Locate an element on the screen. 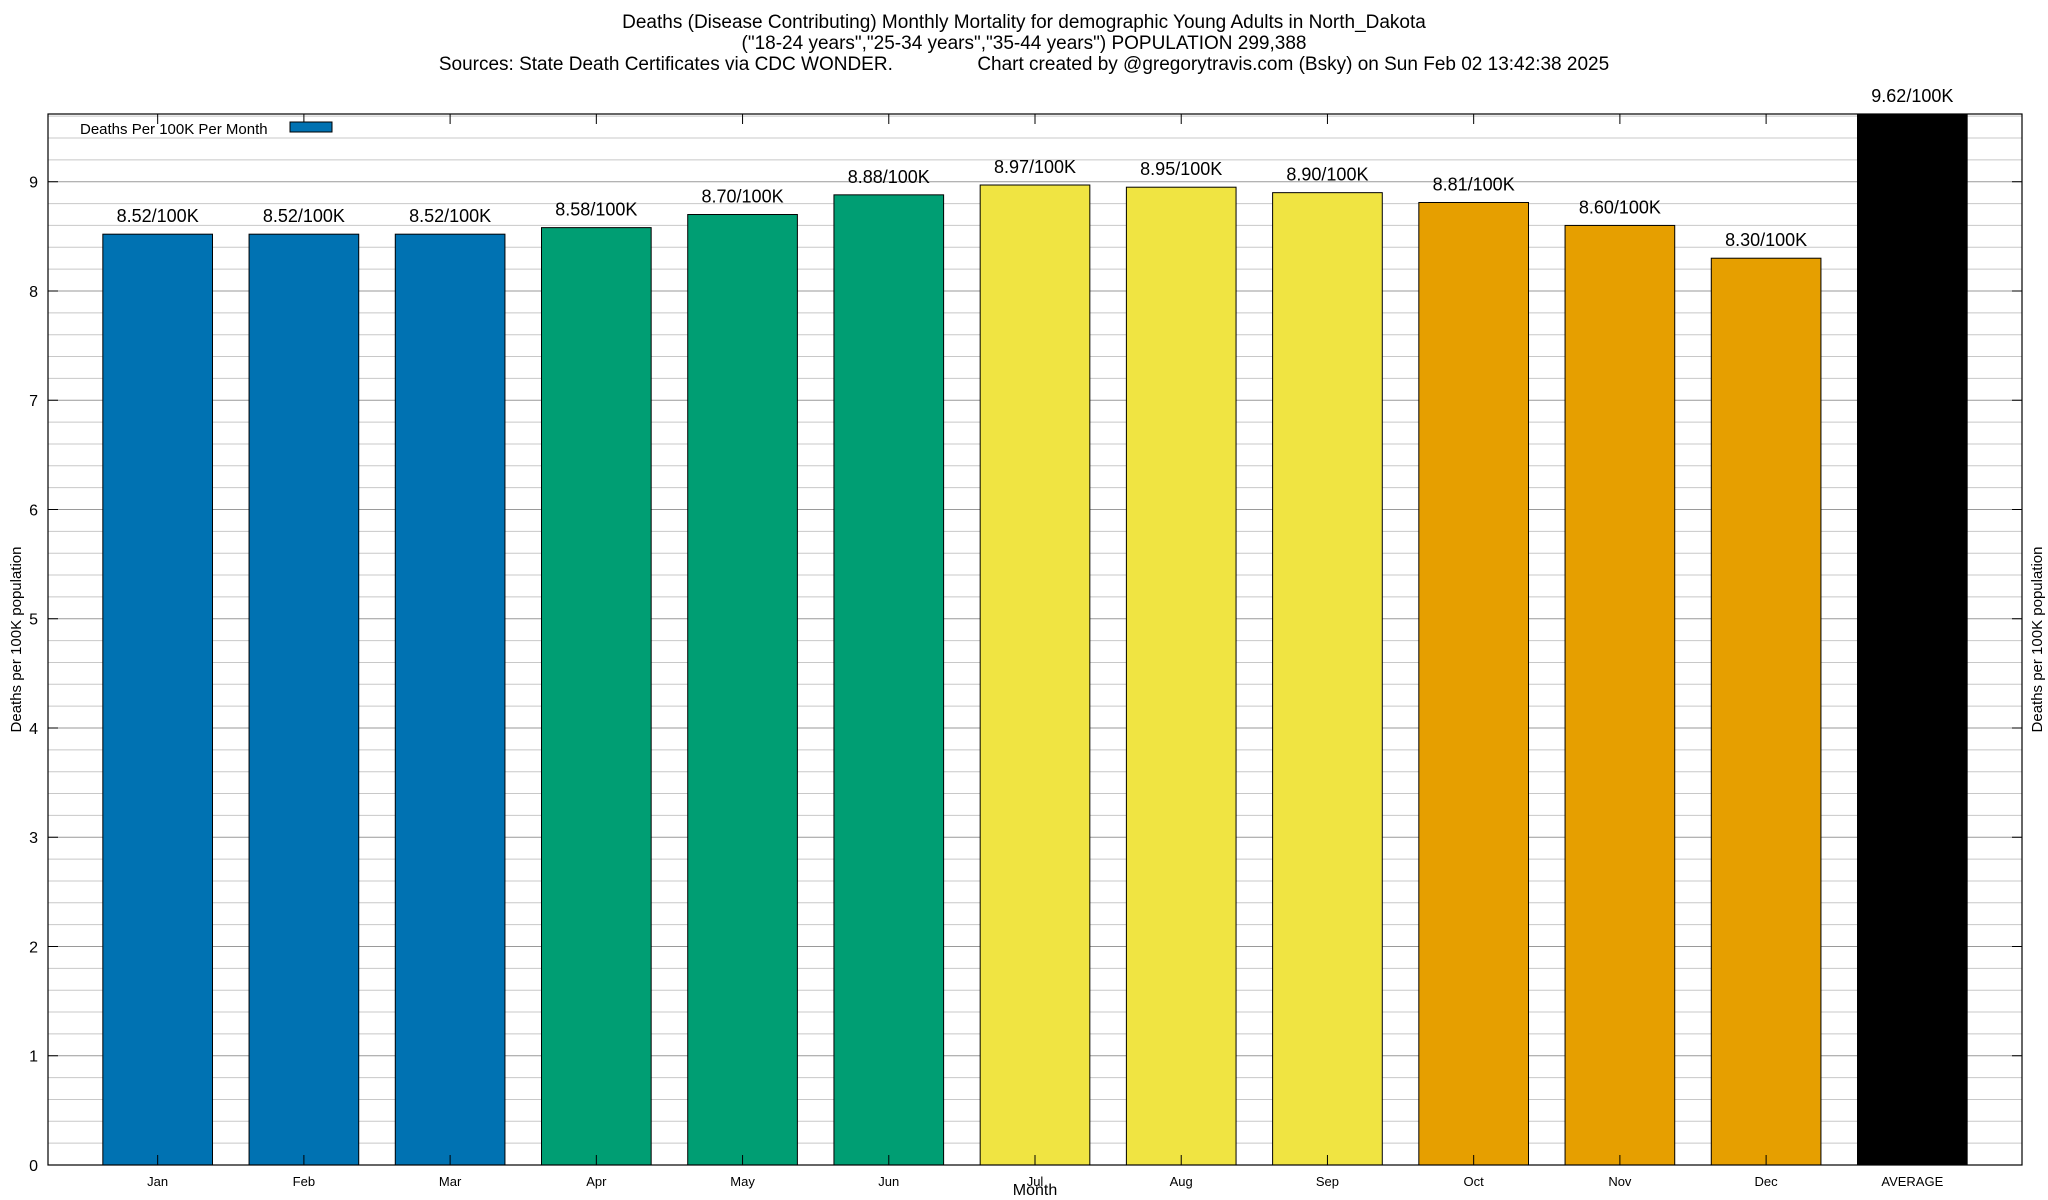  data-label-may: 8.70/100K is located at coordinates (743, 197).